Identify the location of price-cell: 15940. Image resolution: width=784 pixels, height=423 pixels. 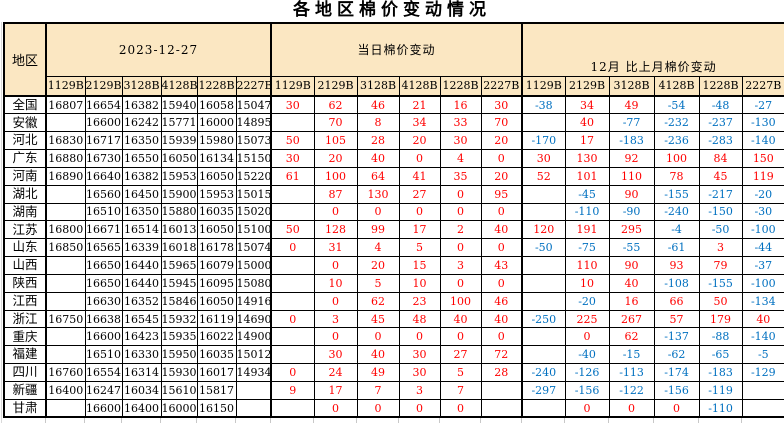
(179, 105).